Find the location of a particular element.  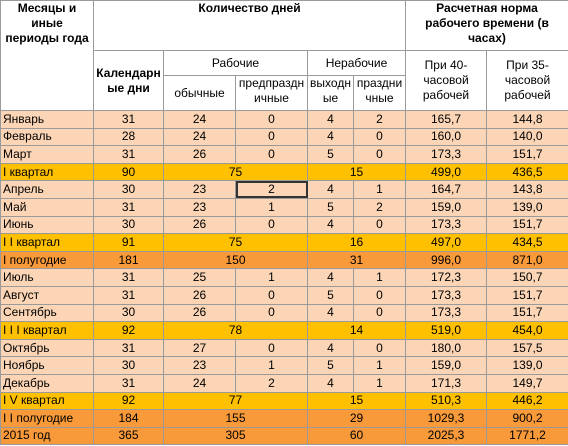

holiday-header: праздничные is located at coordinates (379, 93).